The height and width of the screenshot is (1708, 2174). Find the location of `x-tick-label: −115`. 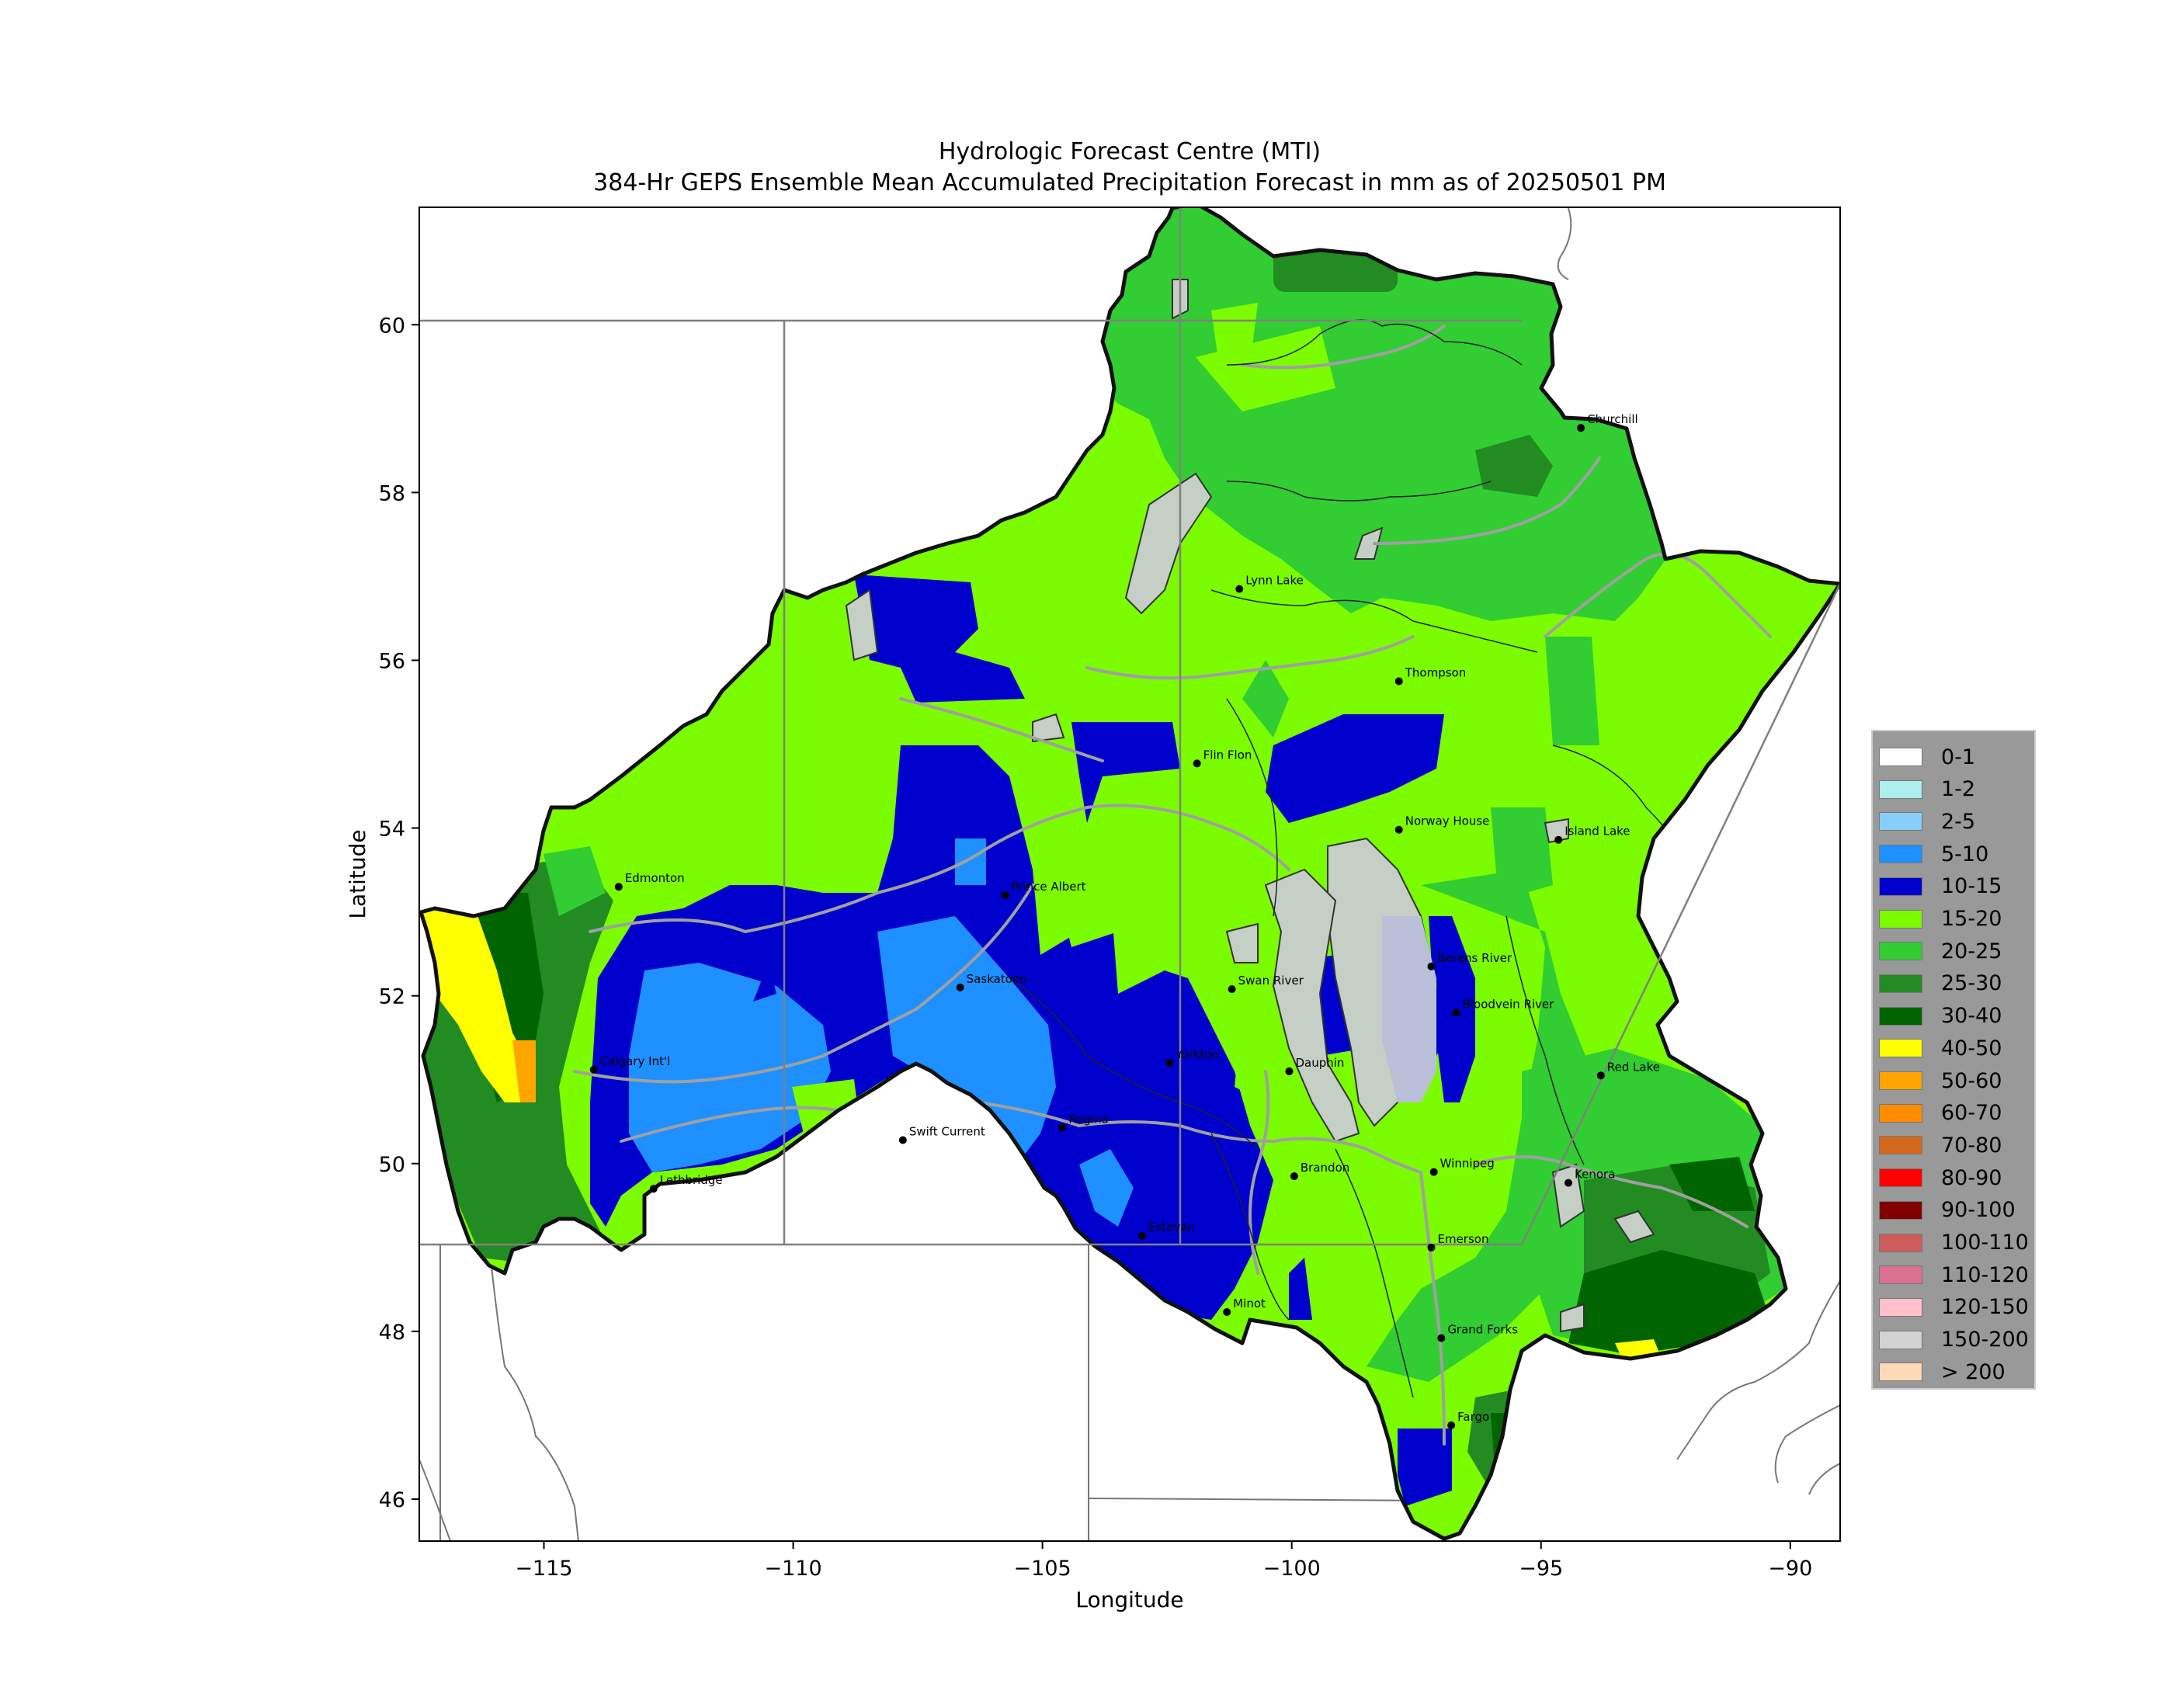

x-tick-label: −115 is located at coordinates (543, 1569).